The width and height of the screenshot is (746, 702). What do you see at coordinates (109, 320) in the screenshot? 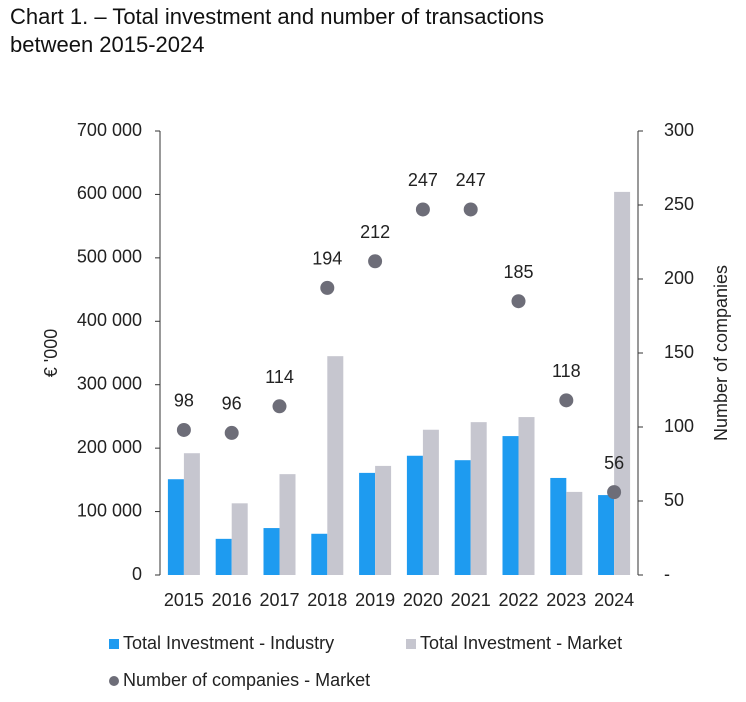
I see `y-tick-label: 400 000` at bounding box center [109, 320].